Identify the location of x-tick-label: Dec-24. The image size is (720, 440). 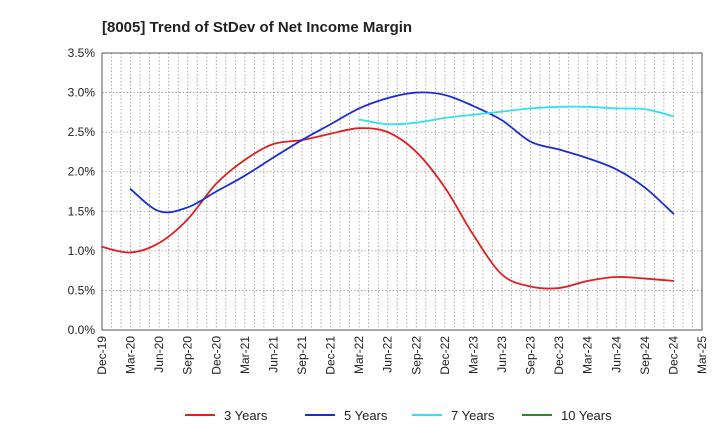
(673, 355).